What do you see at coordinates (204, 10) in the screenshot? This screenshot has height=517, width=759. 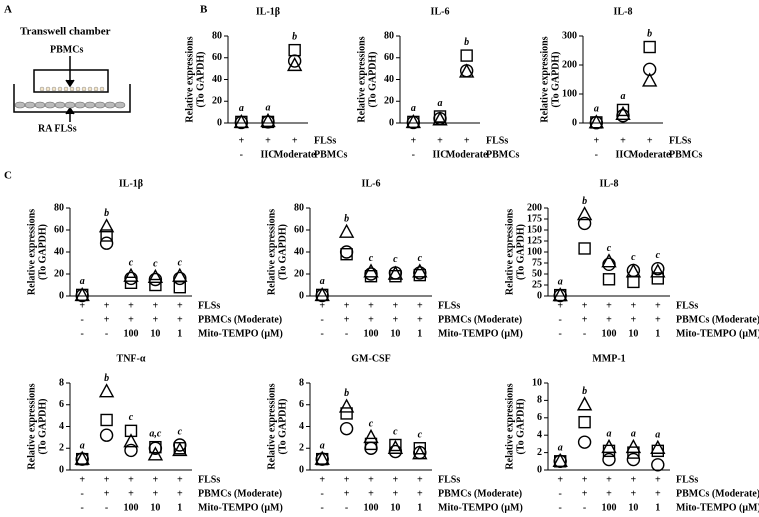 I see `panel-label: B` at bounding box center [204, 10].